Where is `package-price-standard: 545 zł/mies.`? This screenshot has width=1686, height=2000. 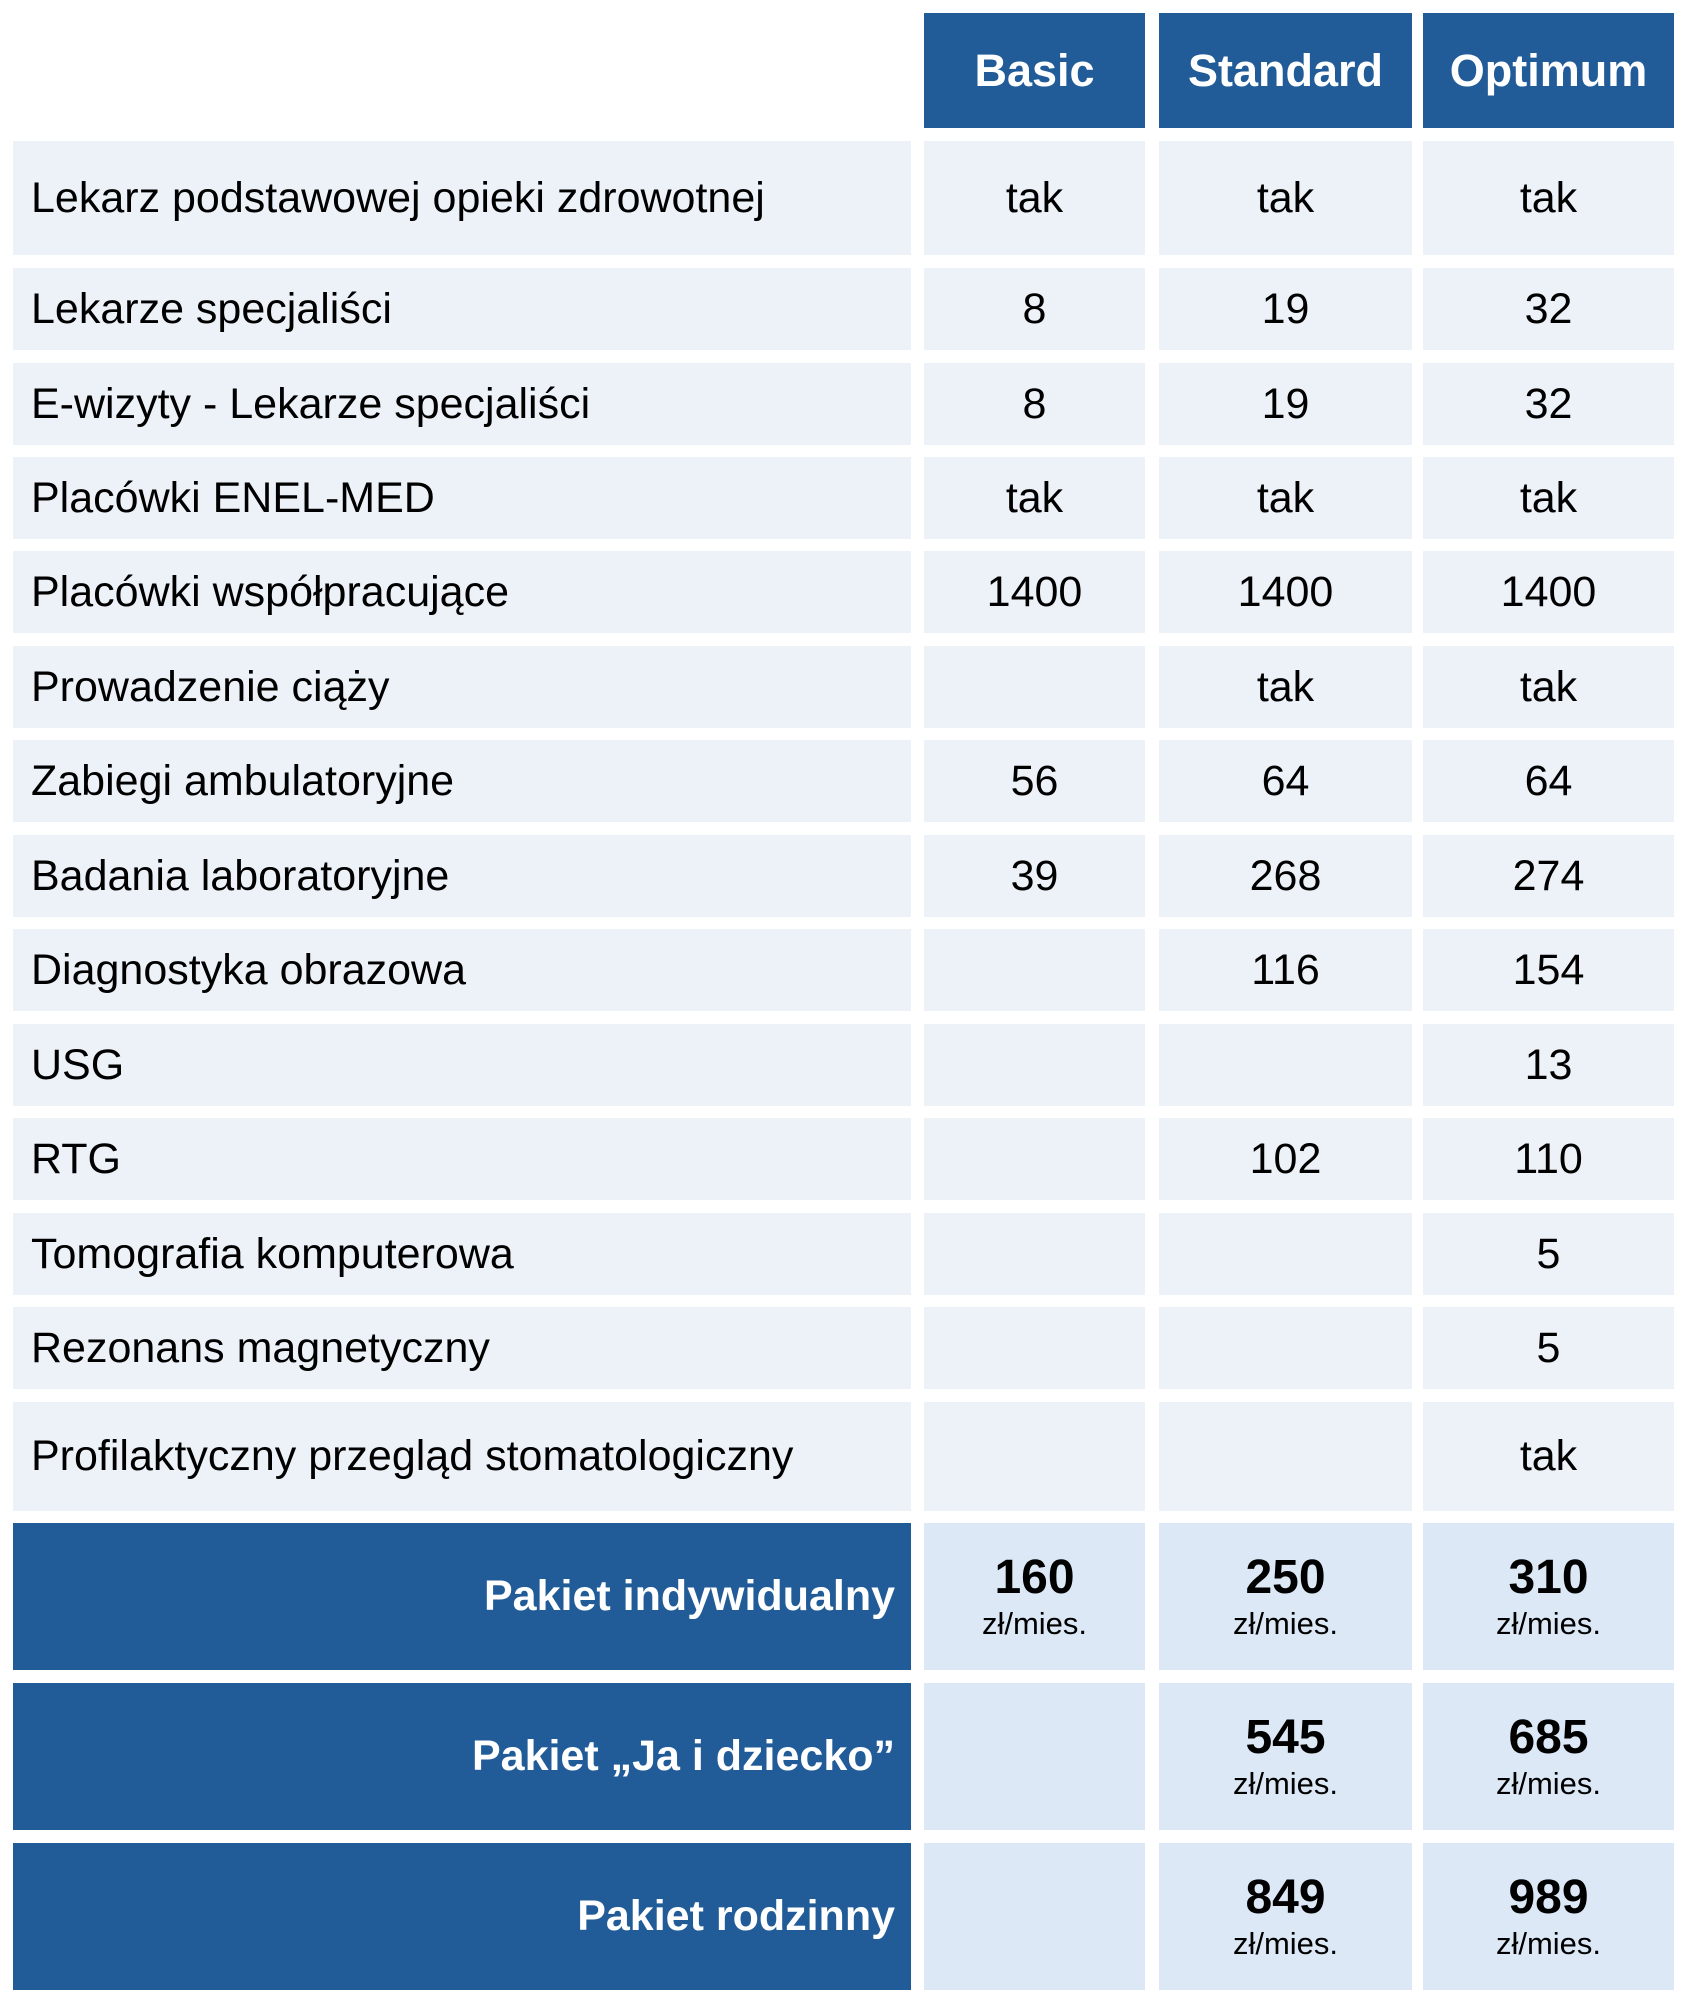
package-price-standard: 545 zł/mies. is located at coordinates (1285, 1756).